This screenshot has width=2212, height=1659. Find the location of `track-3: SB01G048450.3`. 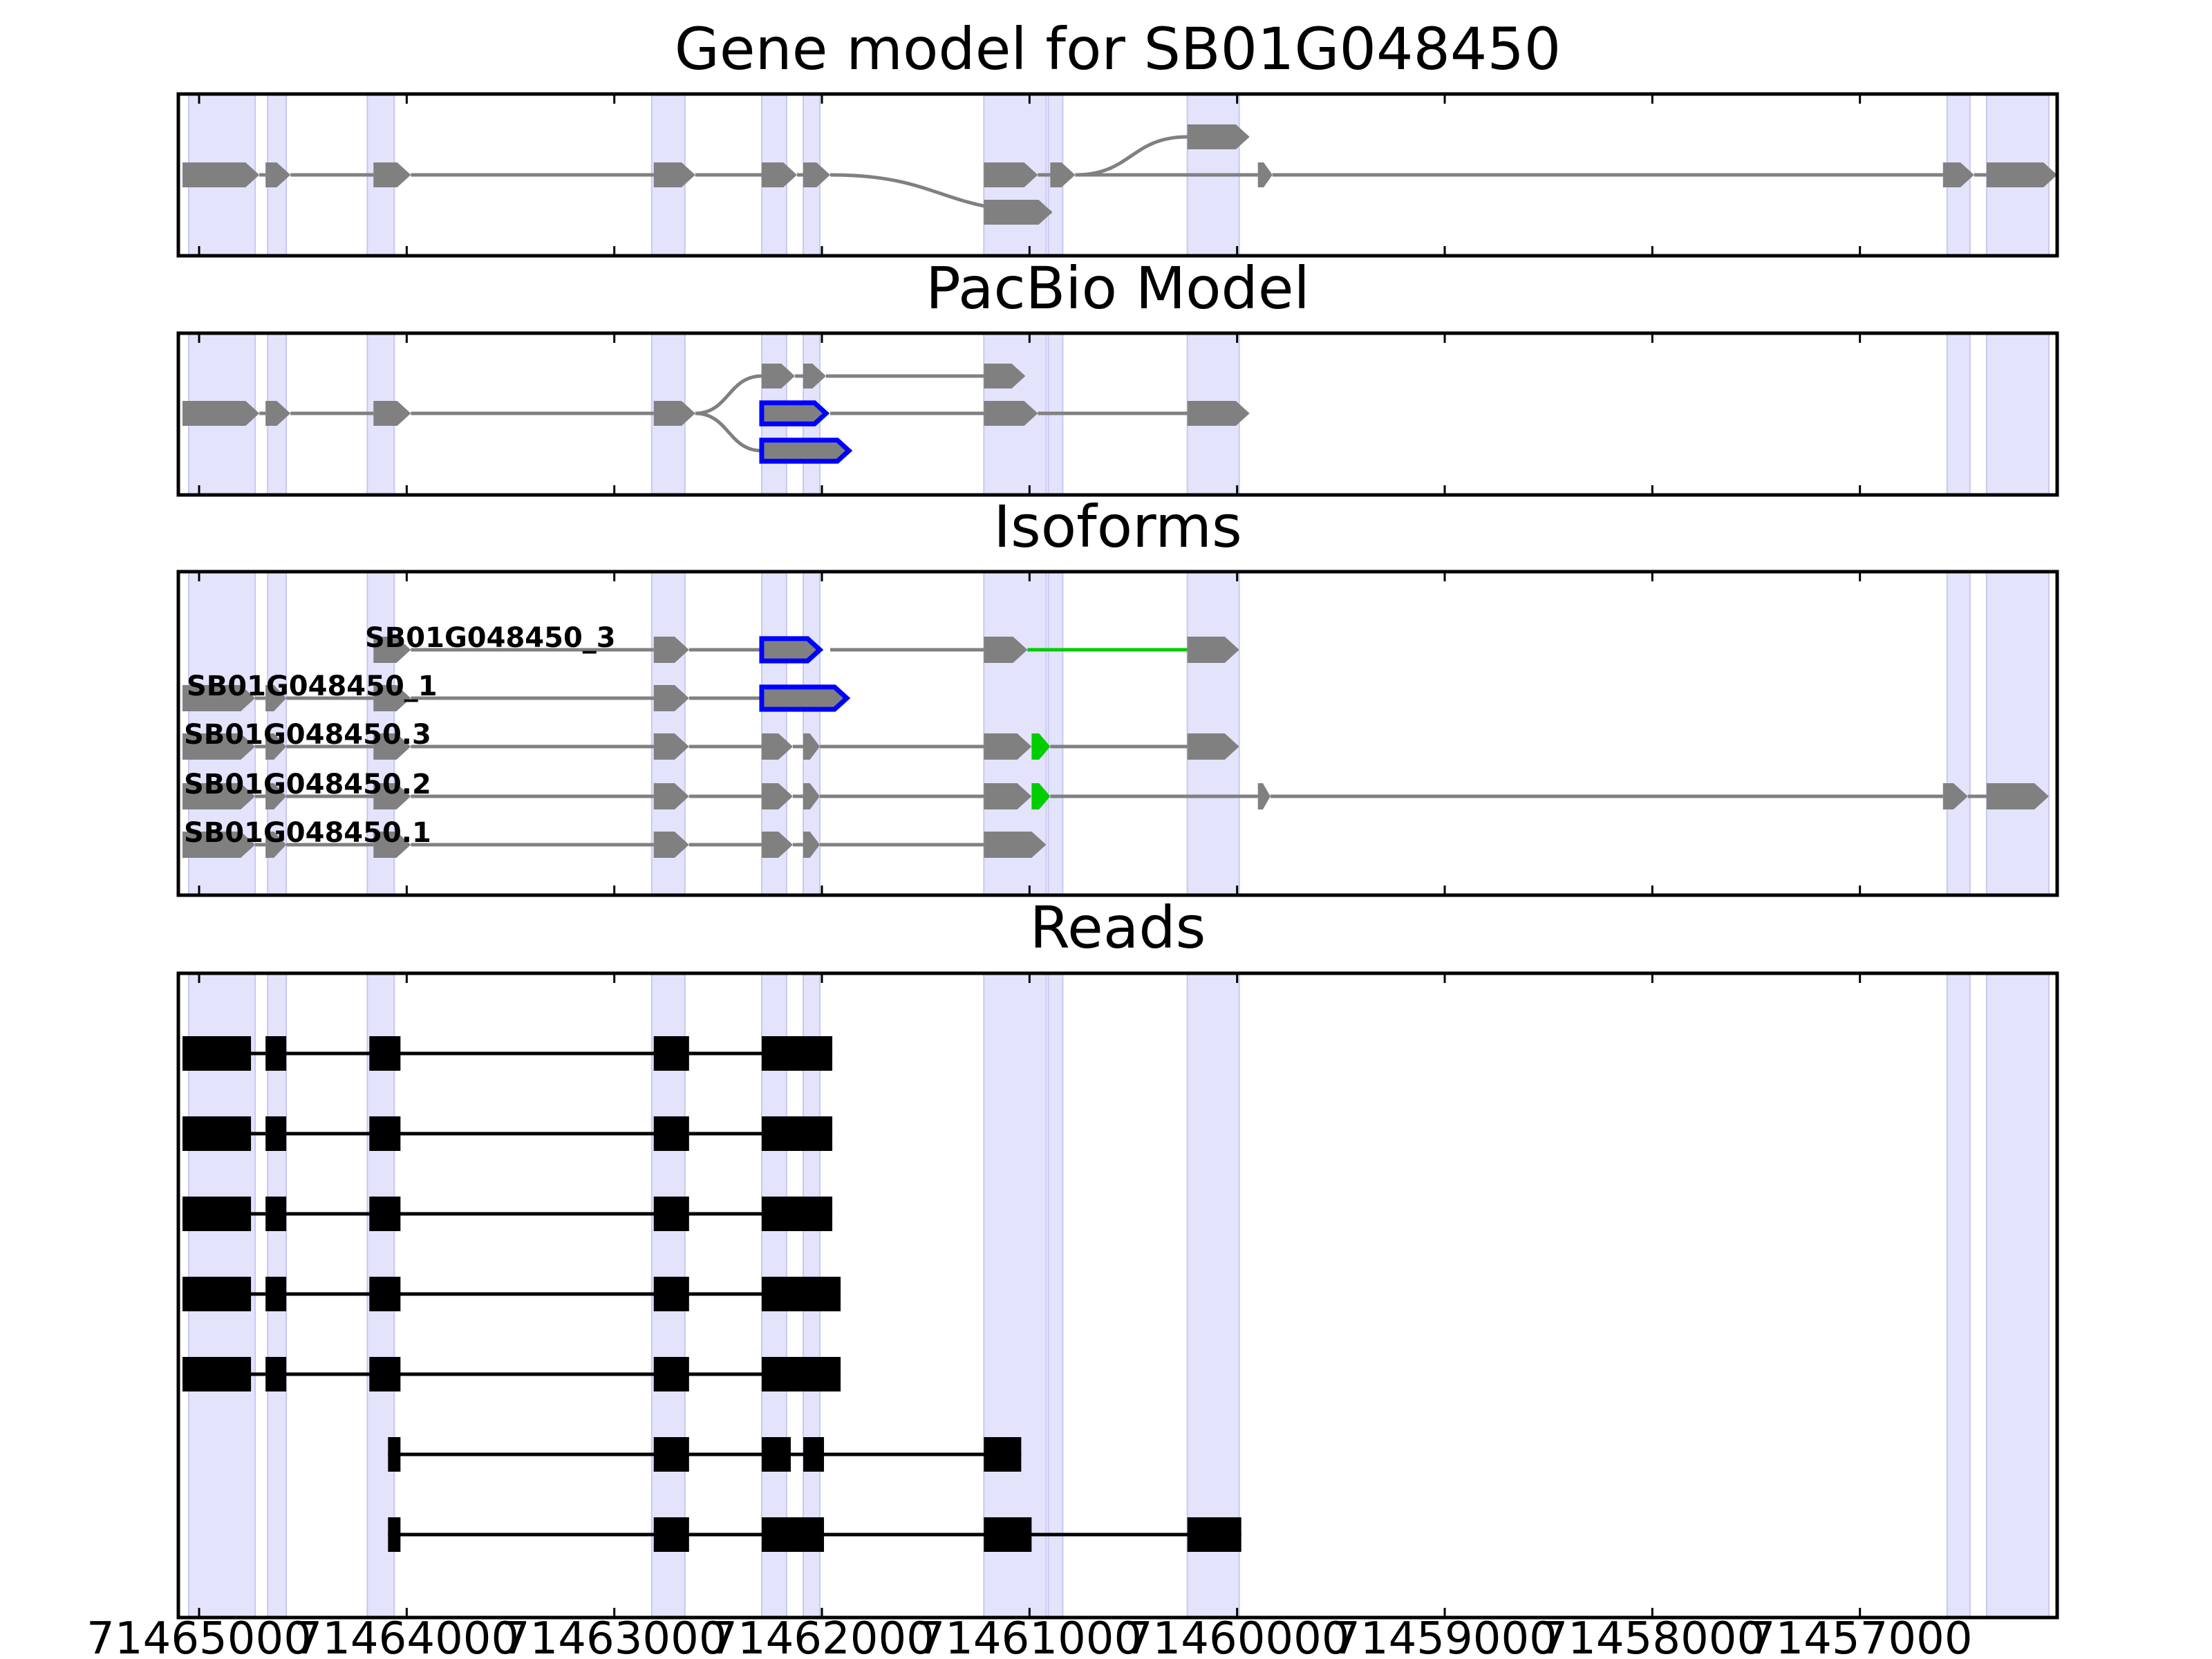

track-3: SB01G048450.3 is located at coordinates (711, 739).